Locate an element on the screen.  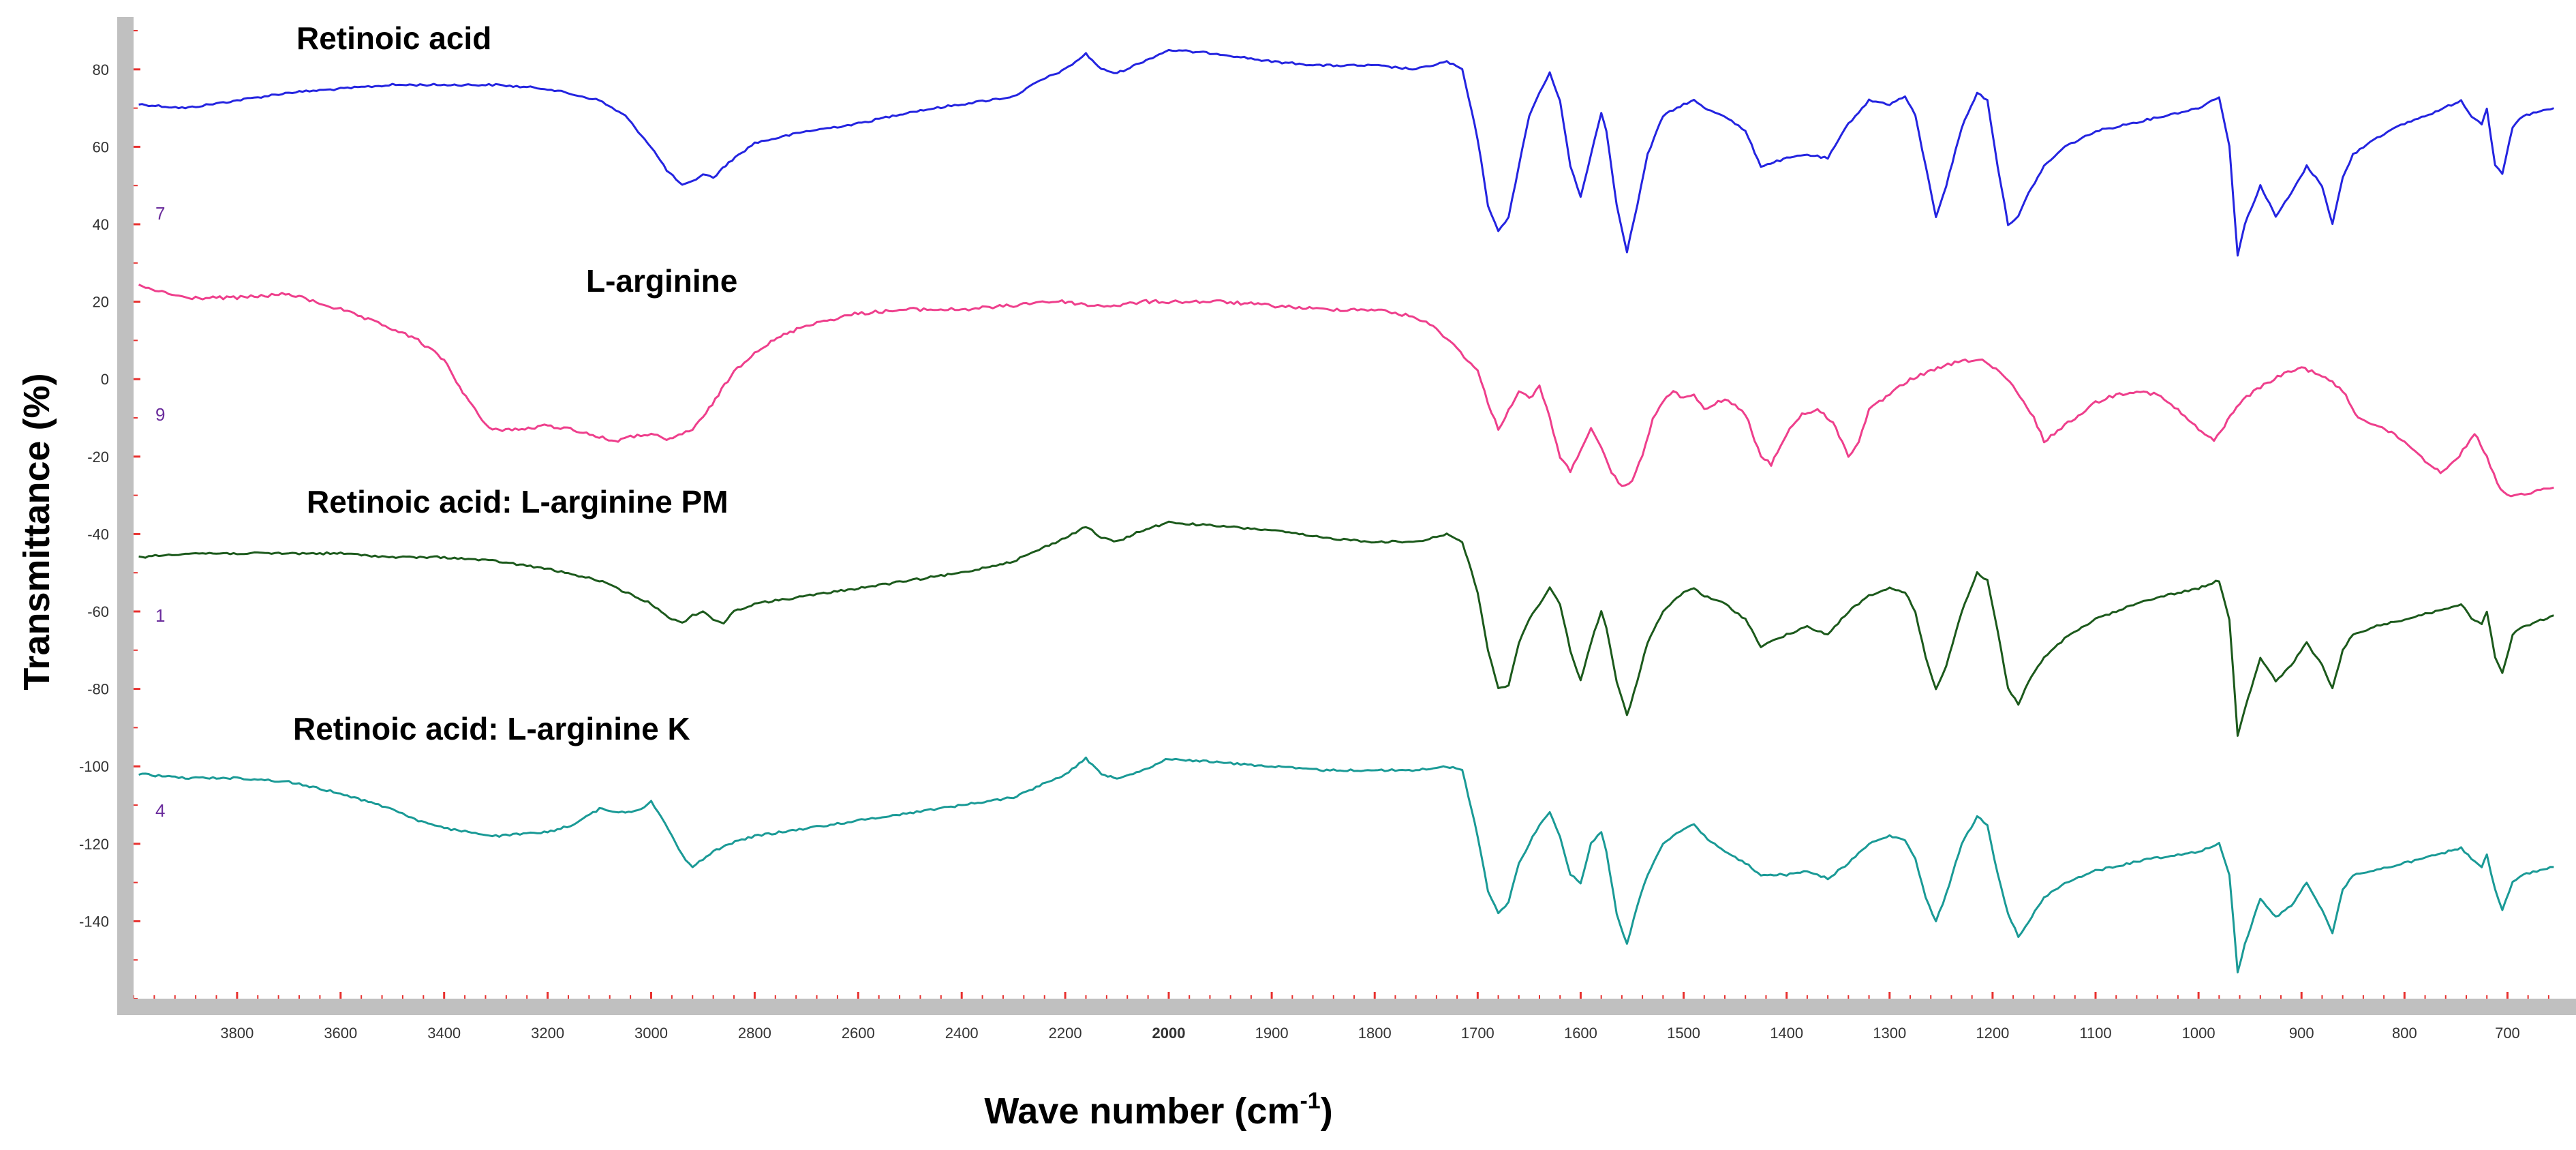
x-tick-label: 1700 is located at coordinates (1477, 1033).